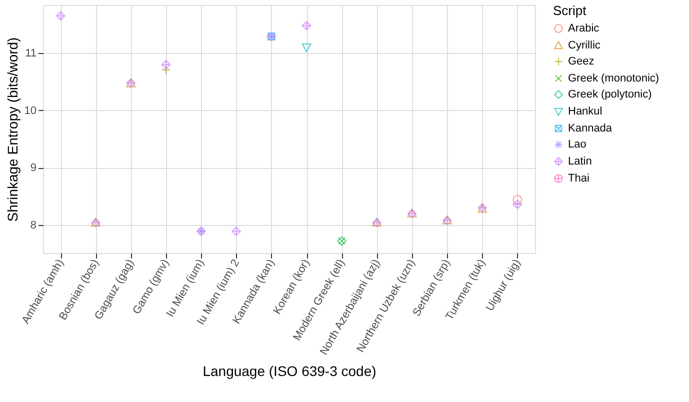  I want to click on legend-title: Script, so click(570, 10).